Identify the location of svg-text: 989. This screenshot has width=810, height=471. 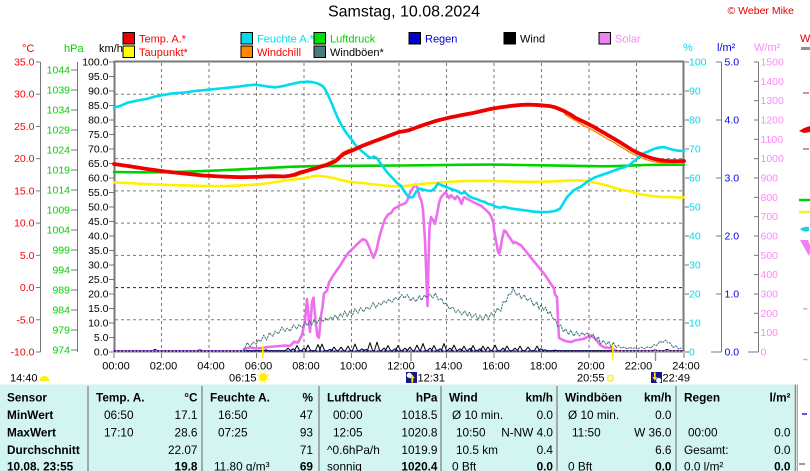
(61, 291).